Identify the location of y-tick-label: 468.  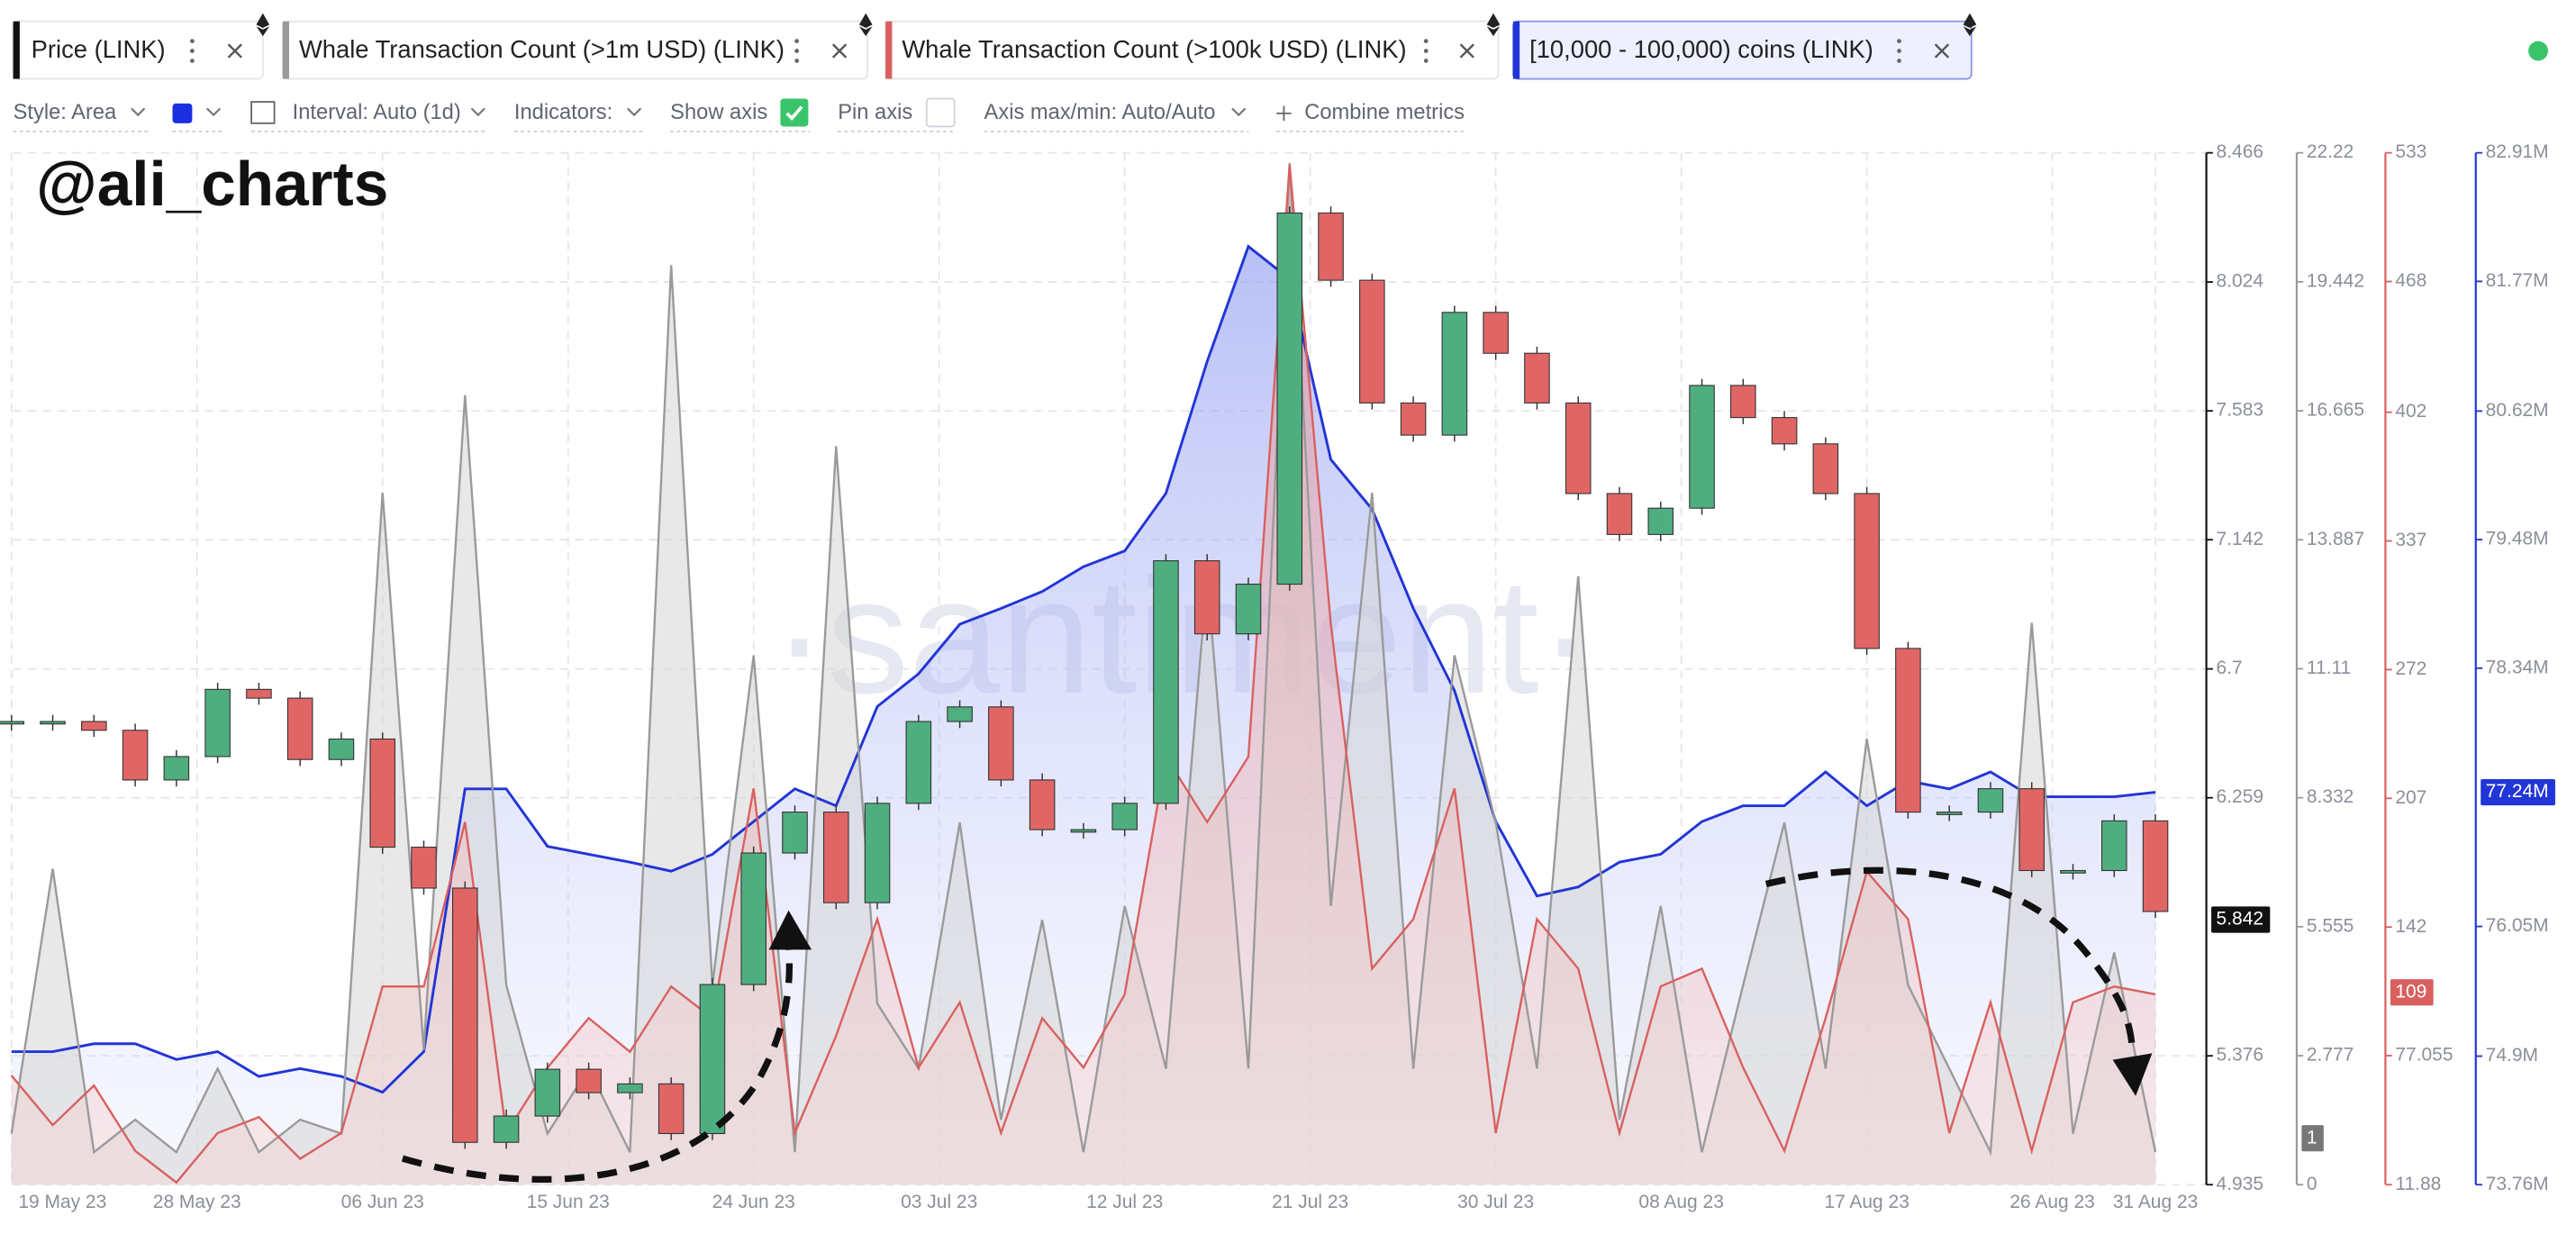
(2410, 280).